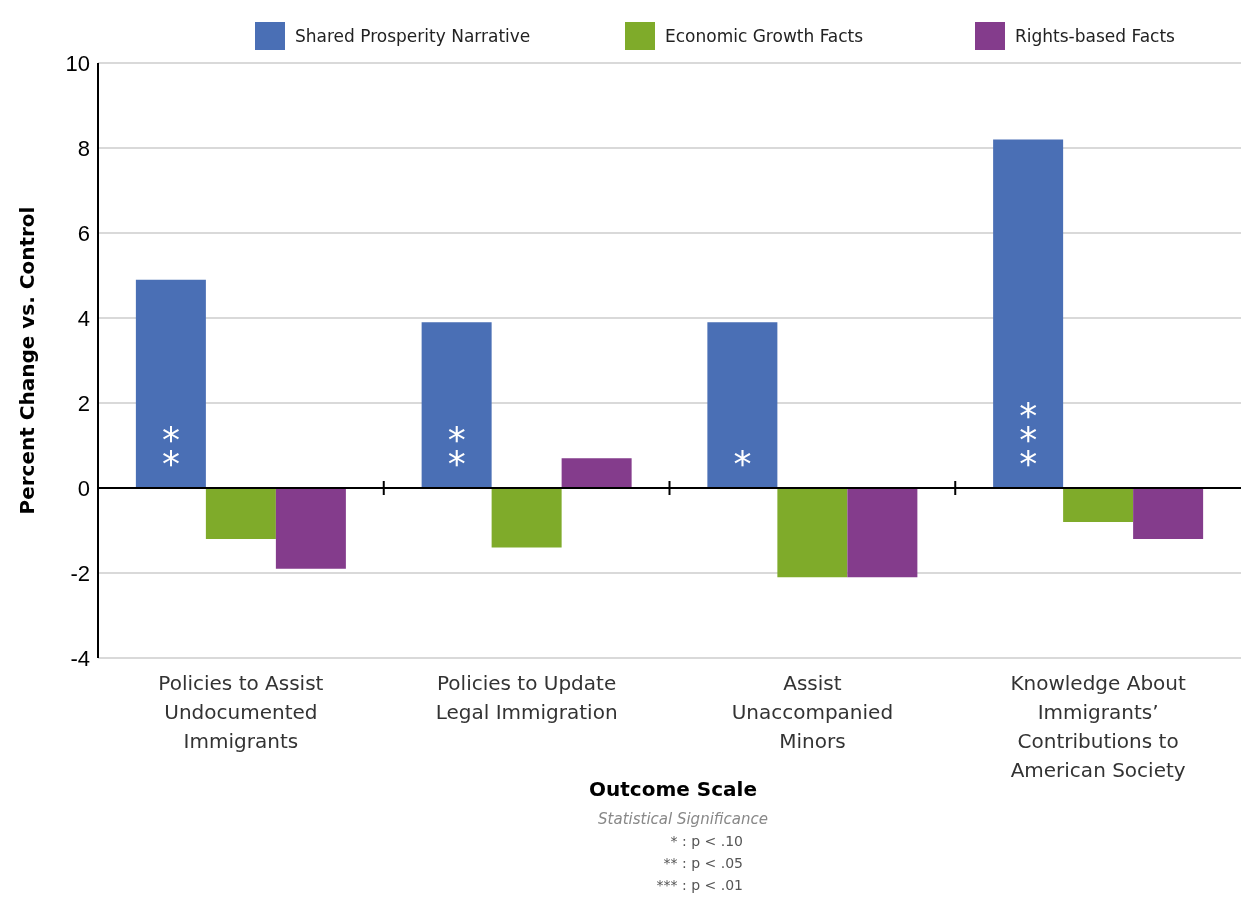  I want to click on text: Statistical Significance, so click(683, 819).